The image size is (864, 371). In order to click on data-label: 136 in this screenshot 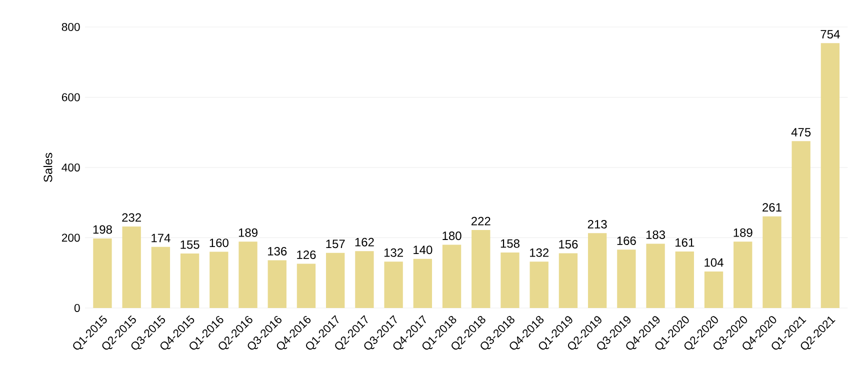, I will do `click(277, 251)`.